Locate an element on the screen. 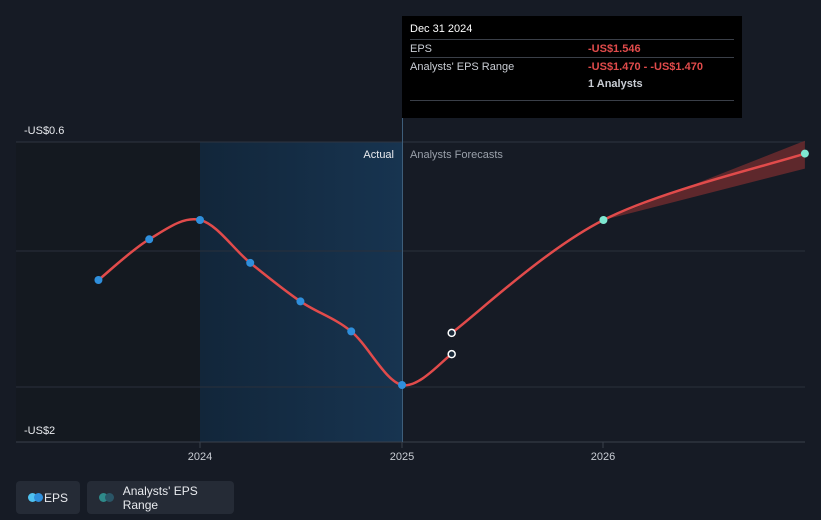 The image size is (821, 520). legend-eps-button: EPS is located at coordinates (48, 497).